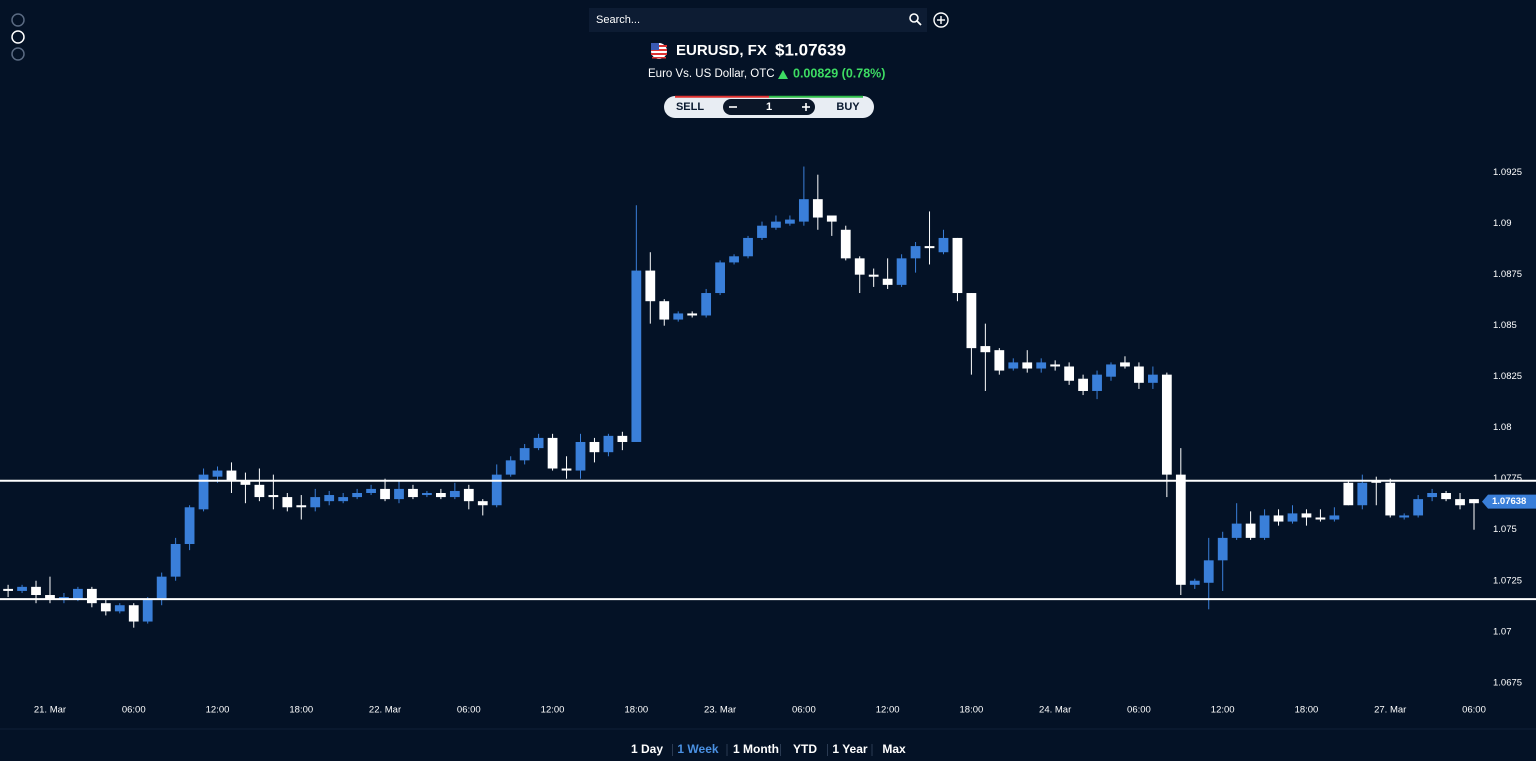  I want to click on range-button: 1 Day, so click(647, 749).